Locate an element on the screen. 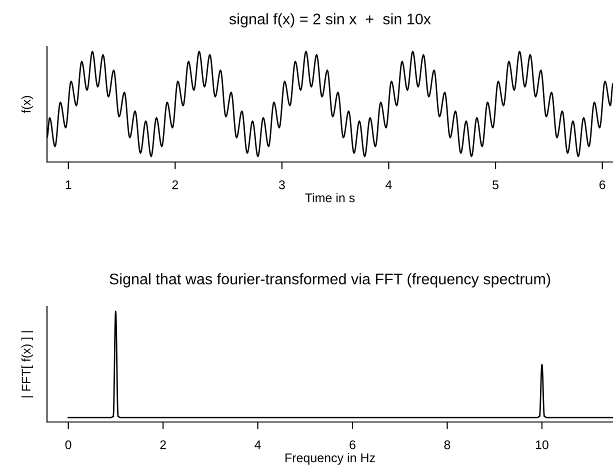  x-tick-label: 5 is located at coordinates (495, 185).